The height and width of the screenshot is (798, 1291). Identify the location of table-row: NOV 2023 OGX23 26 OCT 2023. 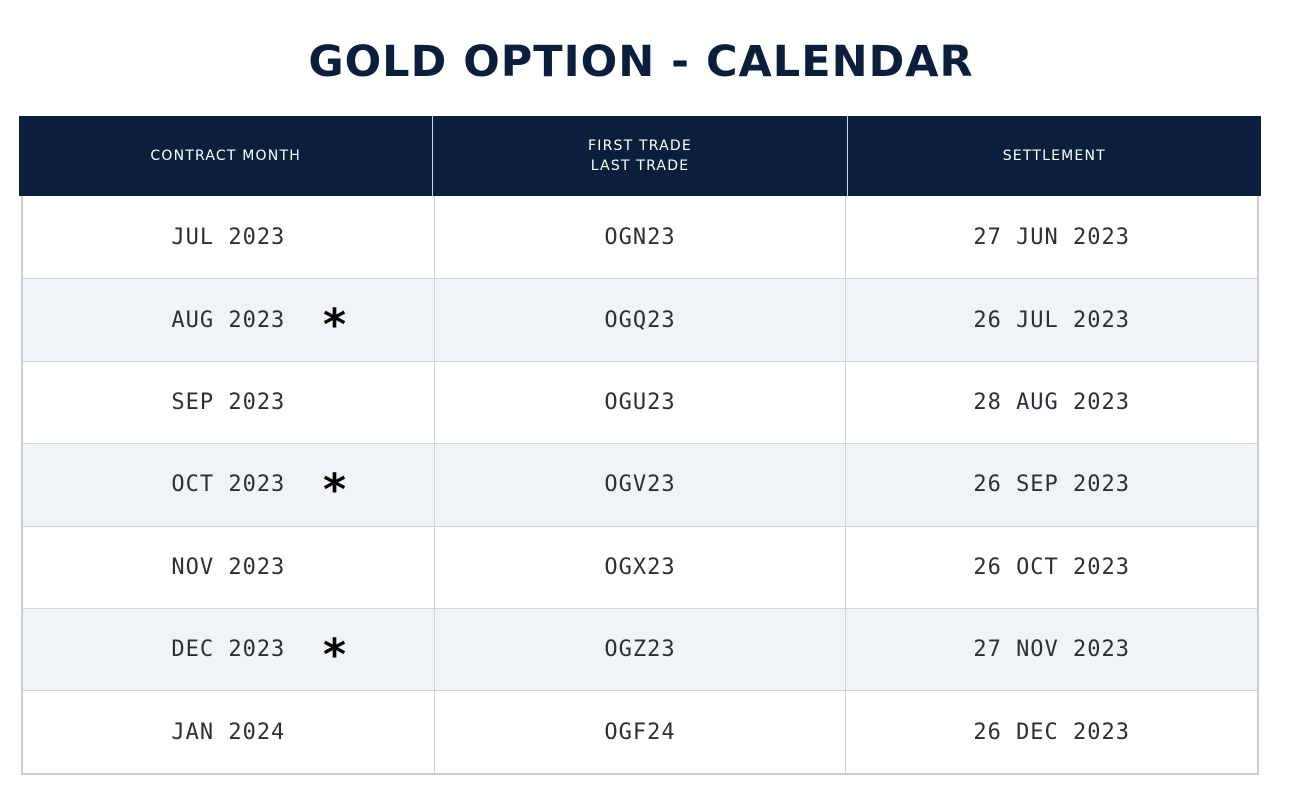
(640, 566).